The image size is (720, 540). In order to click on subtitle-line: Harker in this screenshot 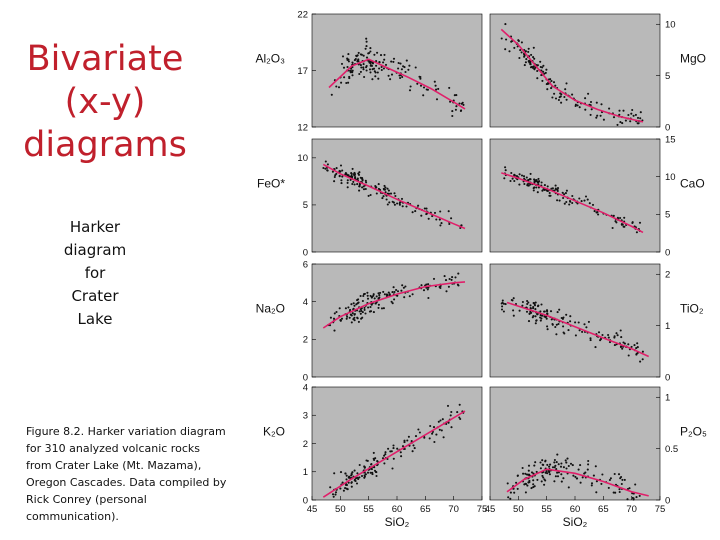, I will do `click(95, 227)`.